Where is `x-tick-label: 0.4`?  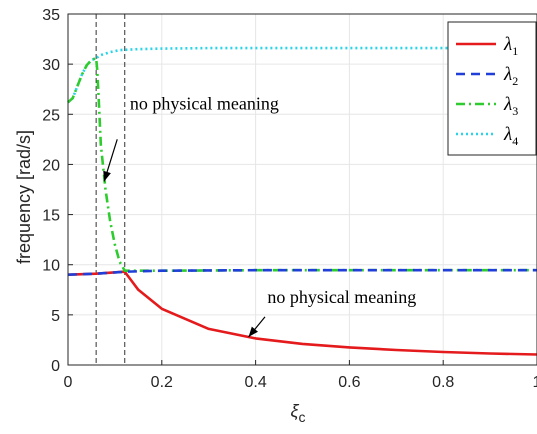
x-tick-label: 0.4 is located at coordinates (255, 382).